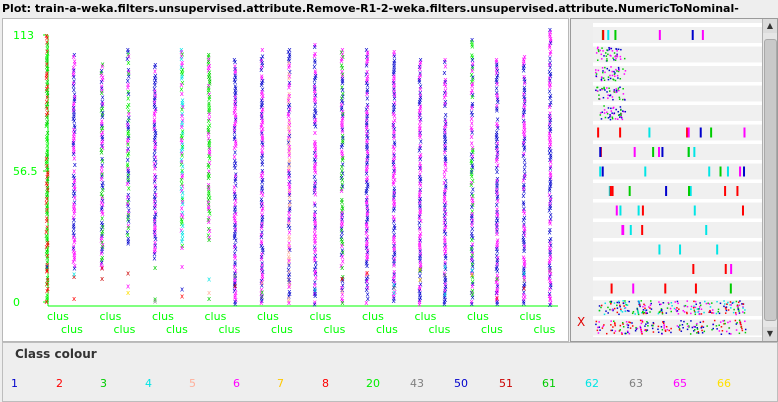 This screenshot has width=778, height=402. What do you see at coordinates (373, 383) in the screenshot?
I see `legend-item: 20` at bounding box center [373, 383].